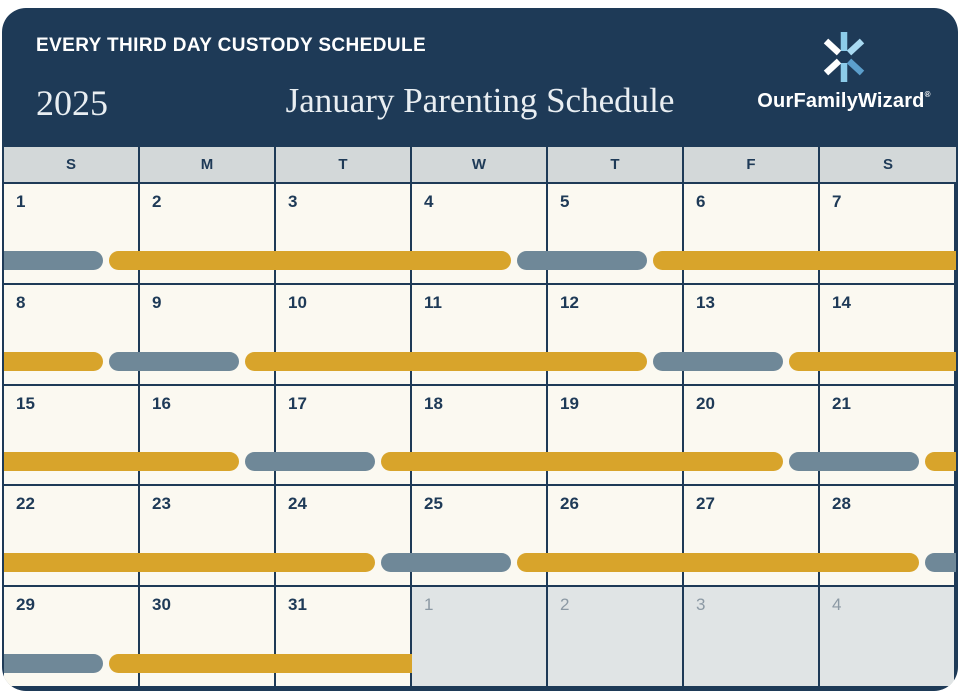 This screenshot has height=694, width=960. I want to click on day-cell: 20, so click(752, 435).